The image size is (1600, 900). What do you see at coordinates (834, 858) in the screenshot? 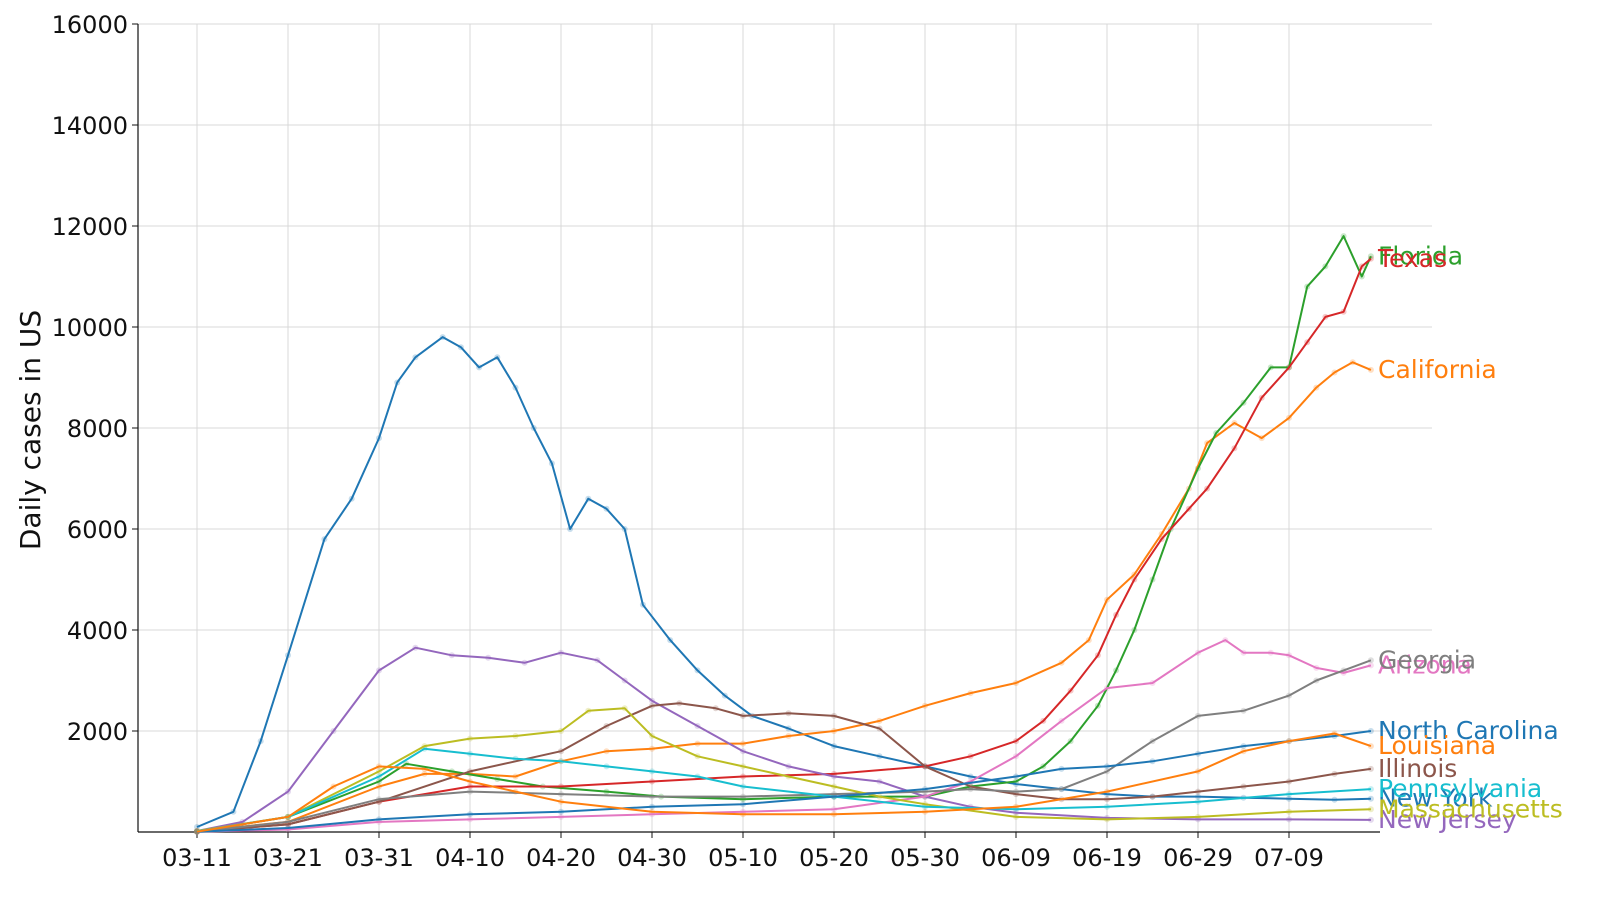
I see `x-tick-label: 05-20` at bounding box center [834, 858].